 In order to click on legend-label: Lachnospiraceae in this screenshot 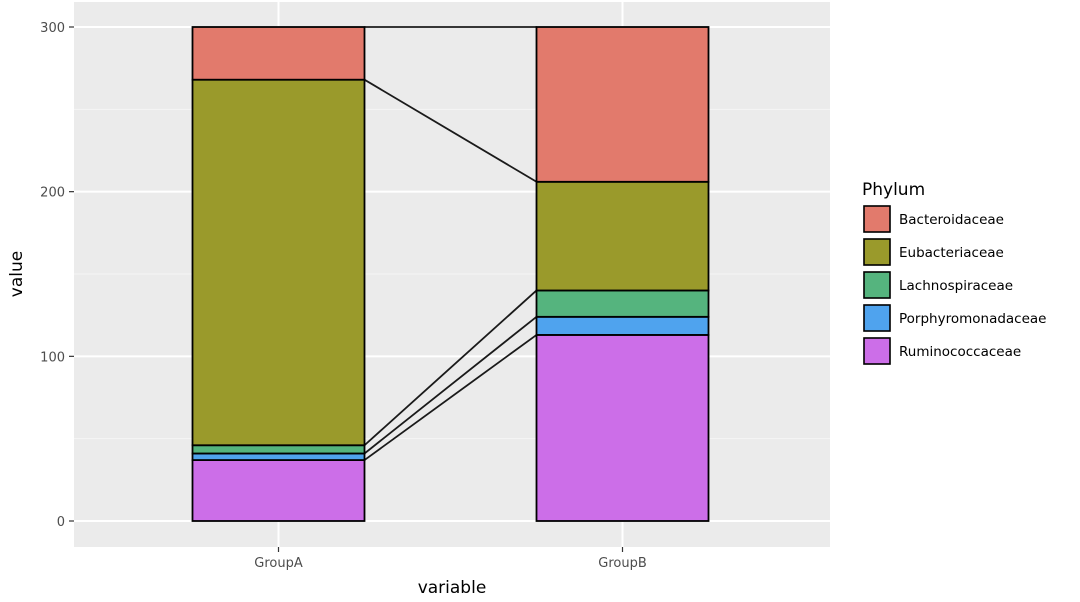, I will do `click(956, 286)`.